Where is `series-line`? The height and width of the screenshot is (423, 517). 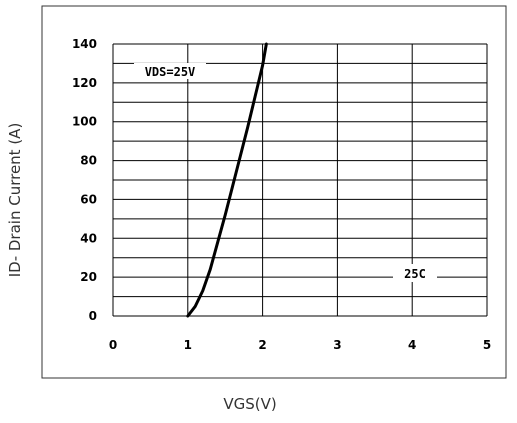
series-line is located at coordinates (227, 180).